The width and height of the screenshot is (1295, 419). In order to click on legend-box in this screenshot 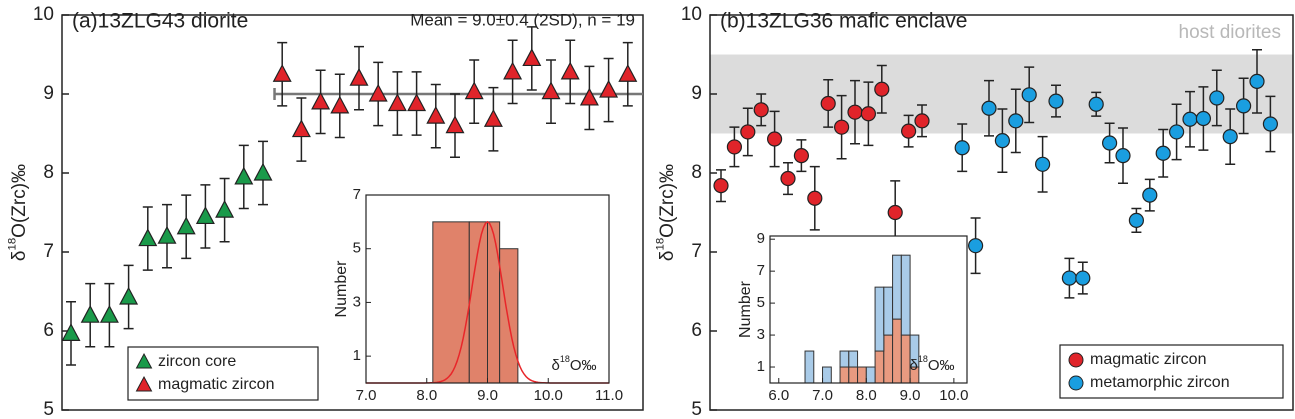, I will do `click(1171, 371)`.